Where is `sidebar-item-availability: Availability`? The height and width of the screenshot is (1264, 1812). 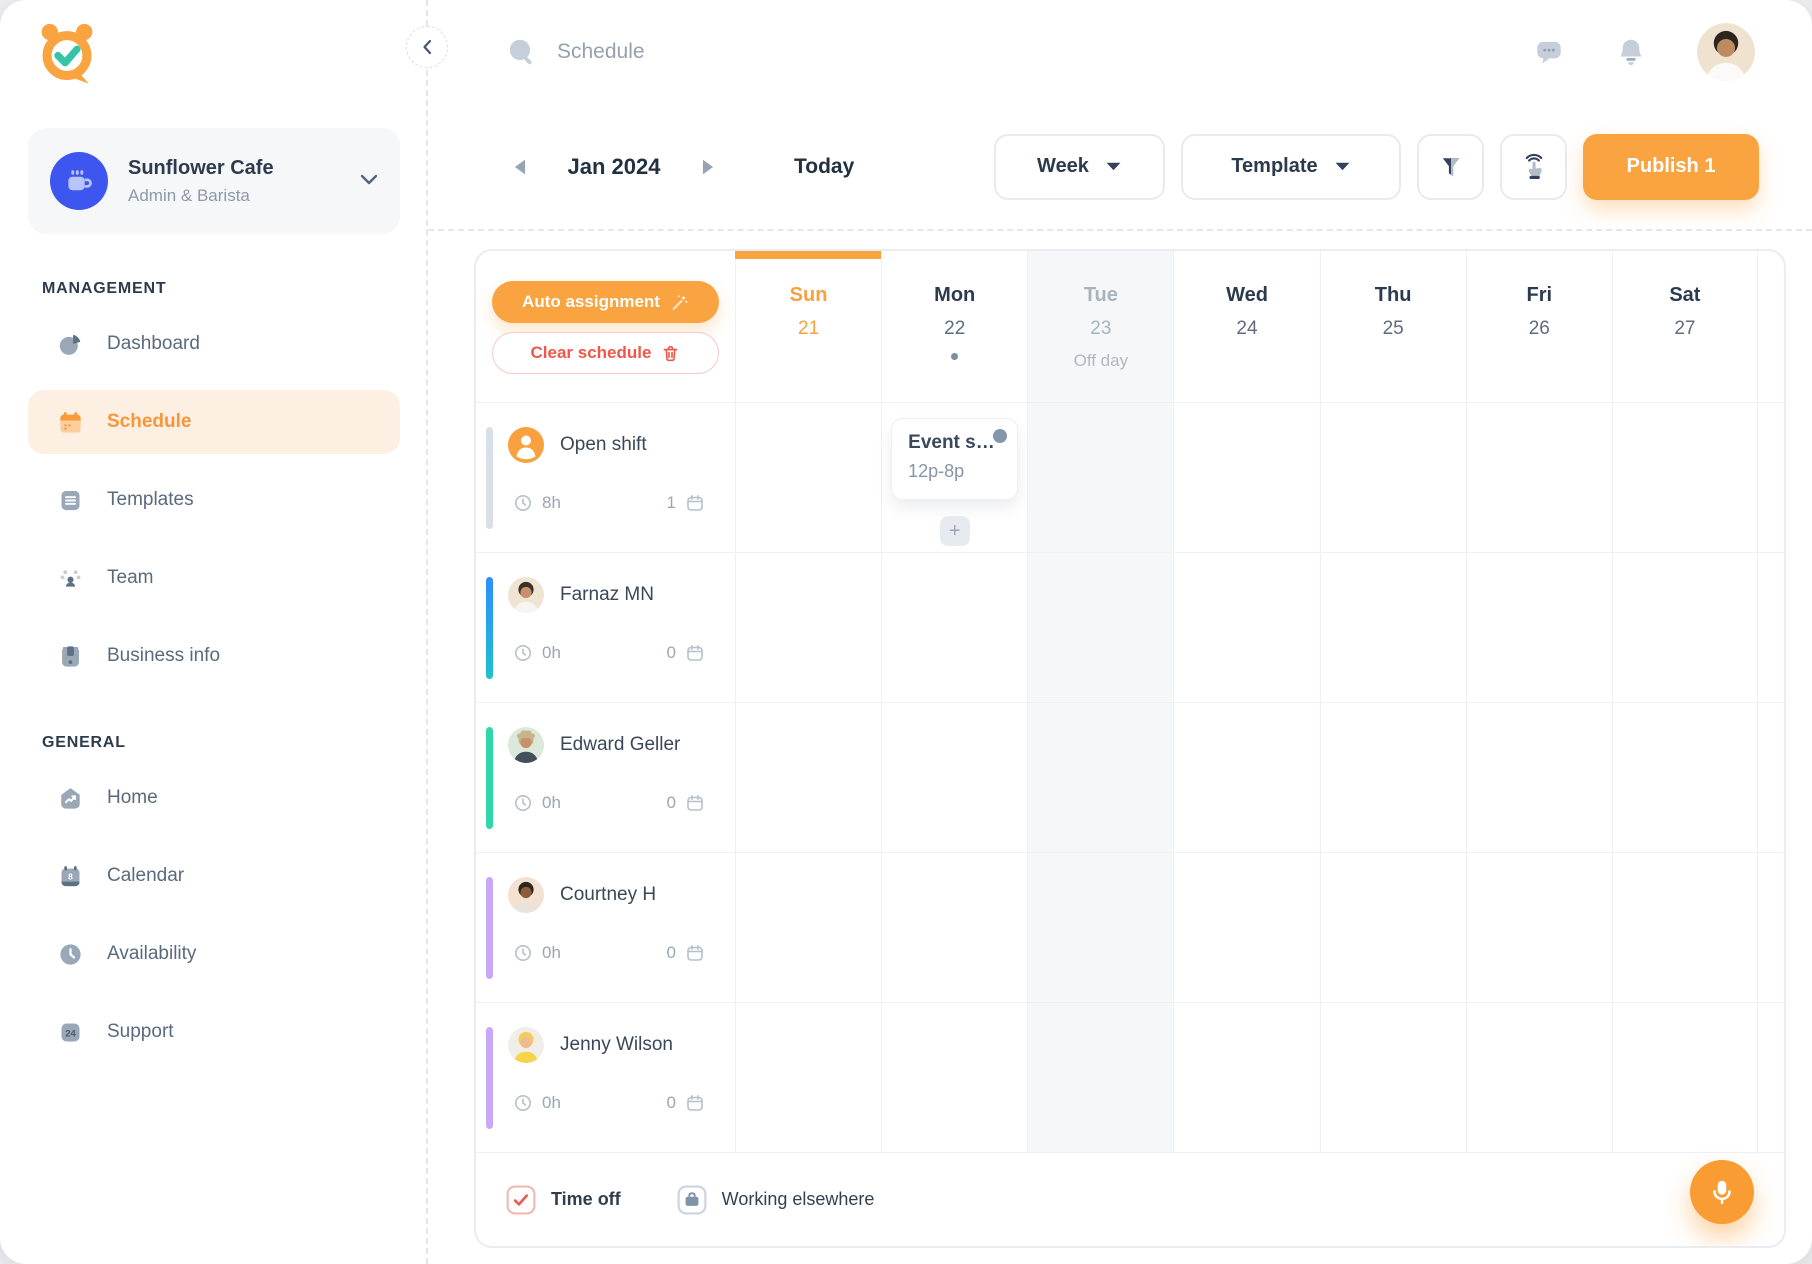
sidebar-item-availability: Availability is located at coordinates (214, 954).